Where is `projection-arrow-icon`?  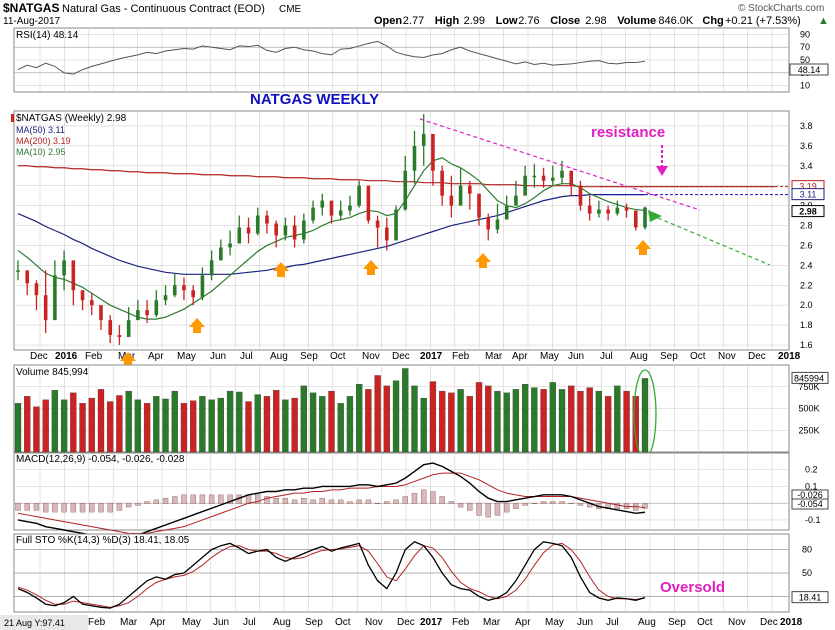
projection-arrow-icon is located at coordinates (655, 216).